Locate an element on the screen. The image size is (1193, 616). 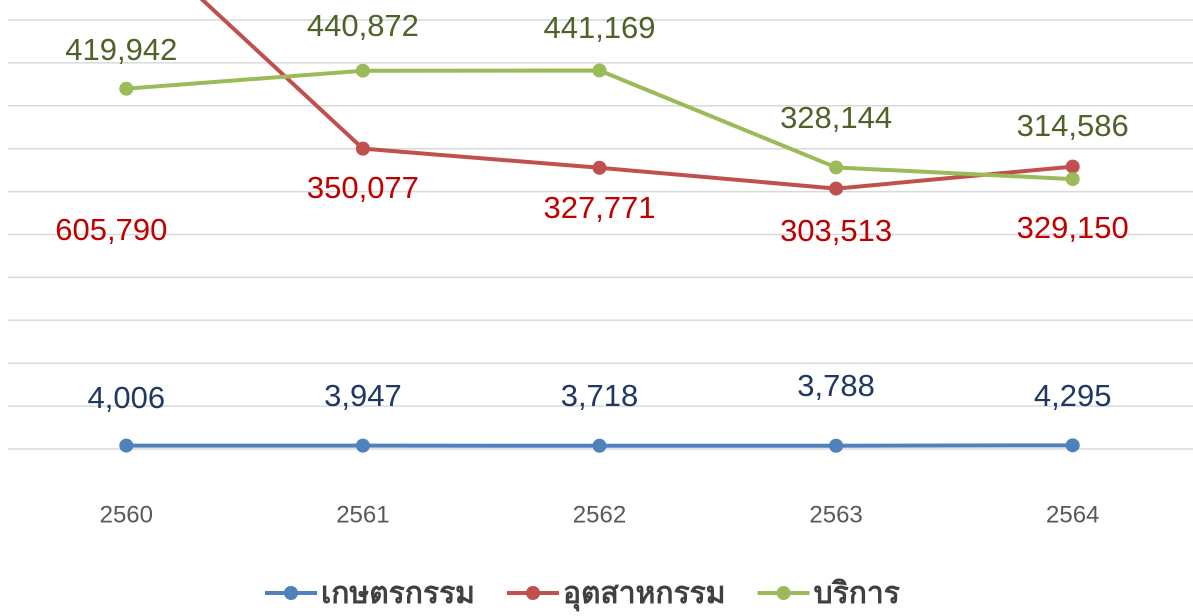
legend-item: เกษตรกรรม is located at coordinates (370, 593).